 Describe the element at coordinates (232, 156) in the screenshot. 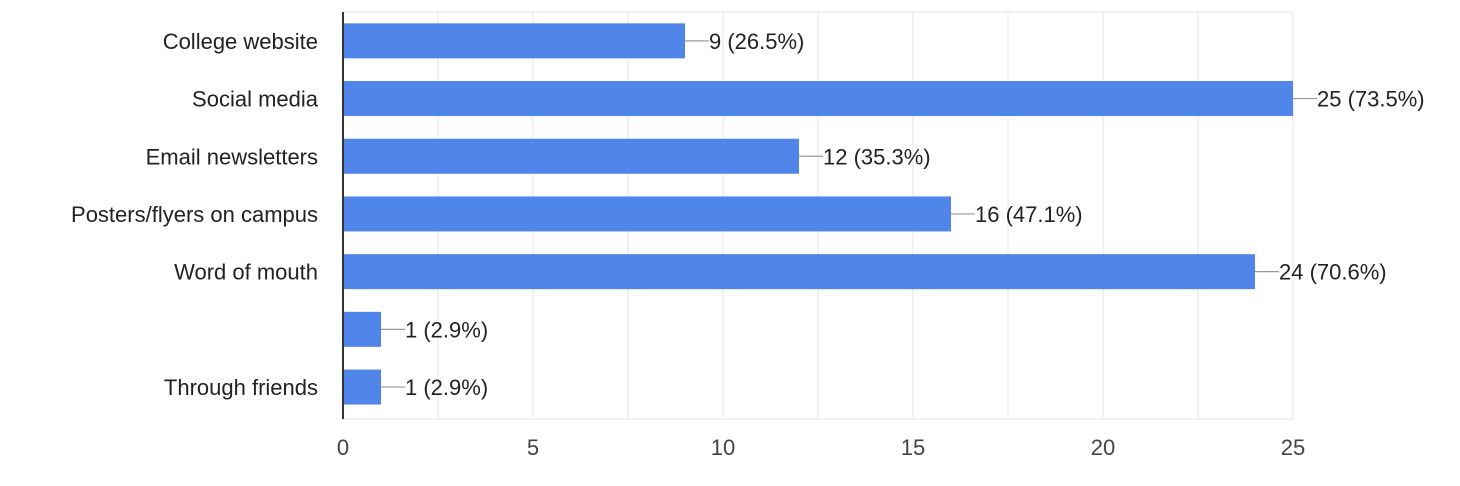

I see `category-label: Email newsletters` at that location.